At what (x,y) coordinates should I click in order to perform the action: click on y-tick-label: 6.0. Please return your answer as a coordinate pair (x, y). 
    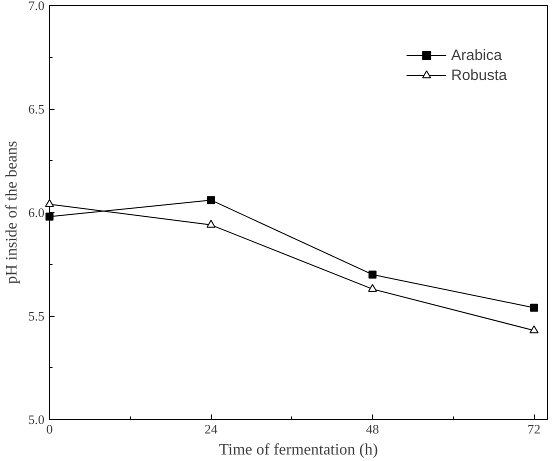
    Looking at the image, I should click on (36, 212).